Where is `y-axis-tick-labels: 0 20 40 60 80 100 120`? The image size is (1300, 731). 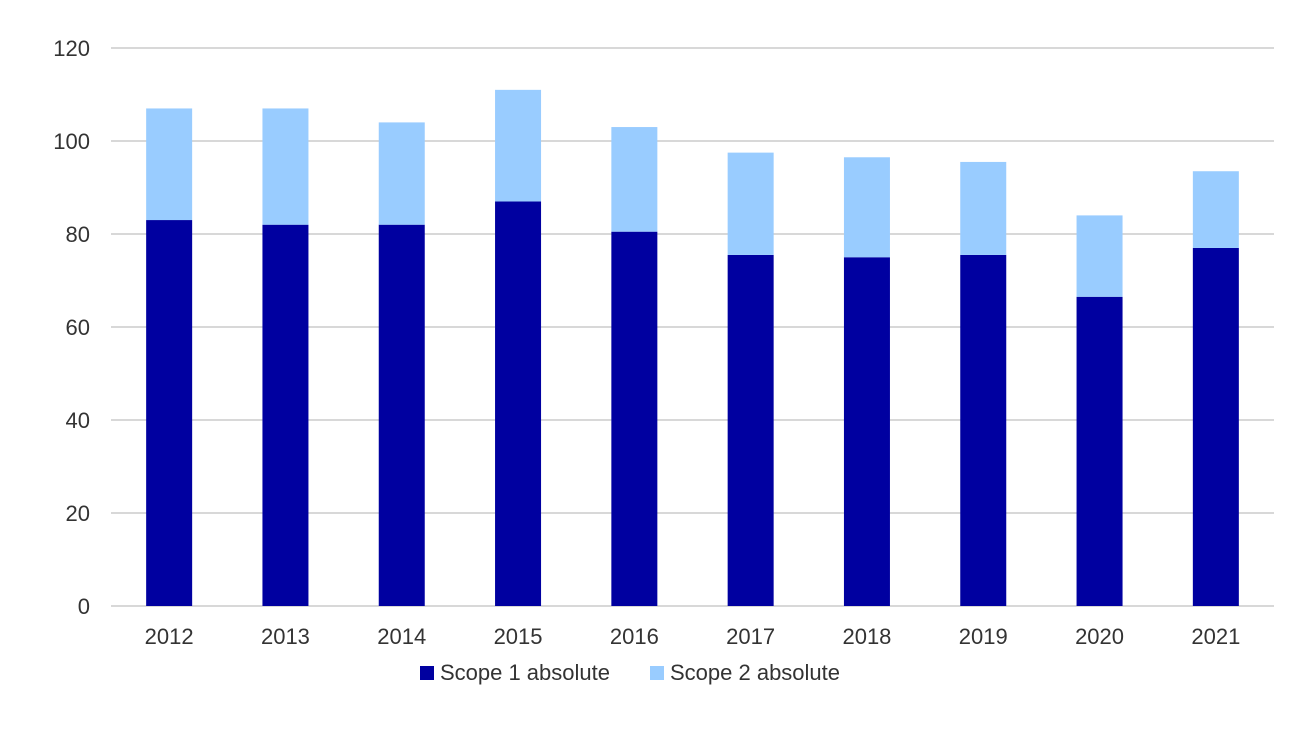
y-axis-tick-labels: 0 20 40 60 80 100 120 is located at coordinates (71, 327).